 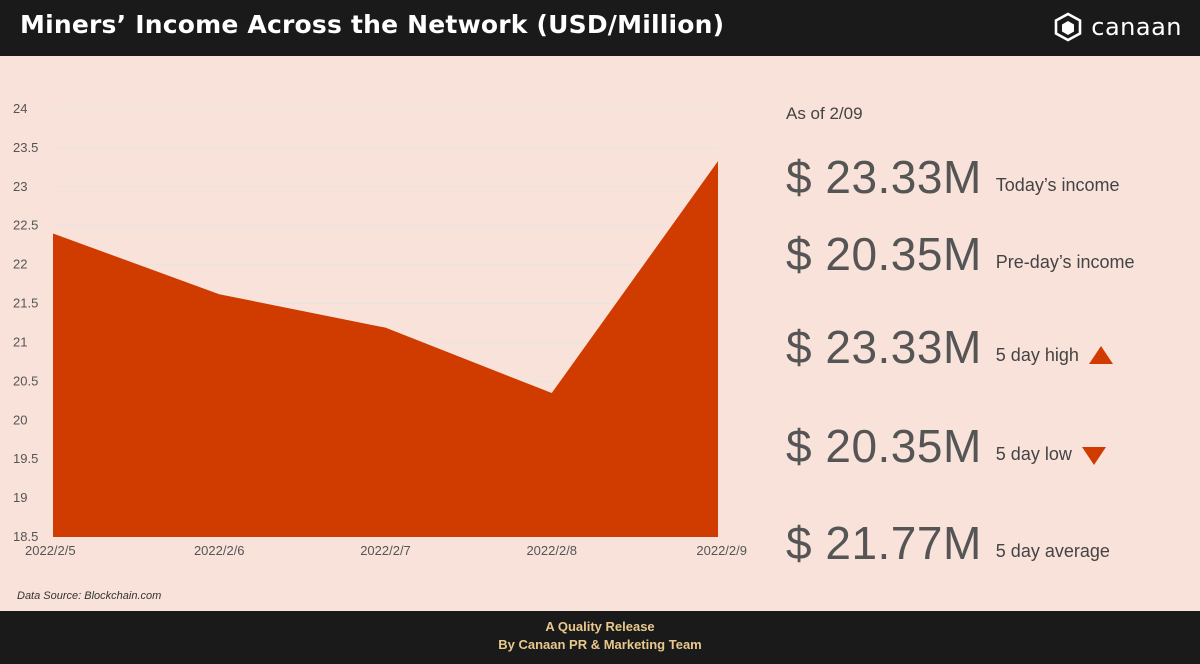 What do you see at coordinates (600, 626) in the screenshot?
I see `footer-line-1: A Quality Release` at bounding box center [600, 626].